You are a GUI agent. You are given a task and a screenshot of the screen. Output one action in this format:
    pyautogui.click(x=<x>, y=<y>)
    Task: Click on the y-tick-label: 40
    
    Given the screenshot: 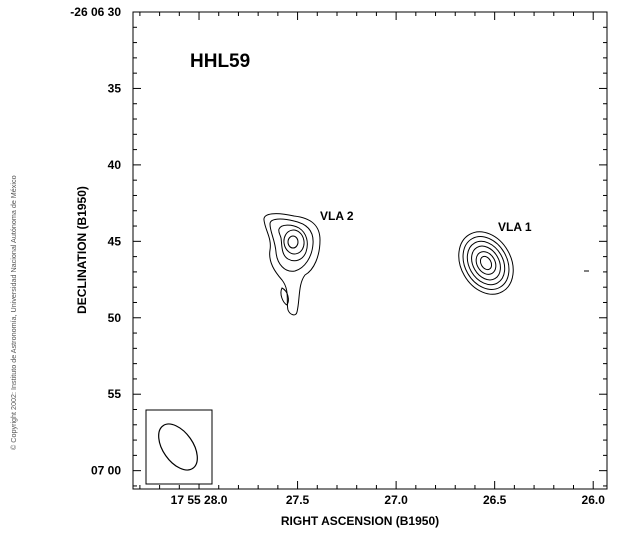 What is the action you would take?
    pyautogui.click(x=115, y=165)
    